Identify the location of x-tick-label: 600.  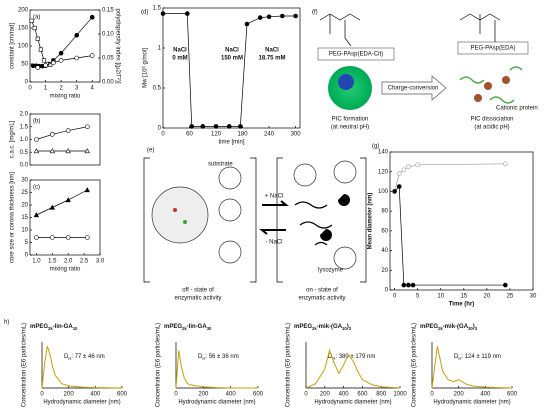
(258, 395).